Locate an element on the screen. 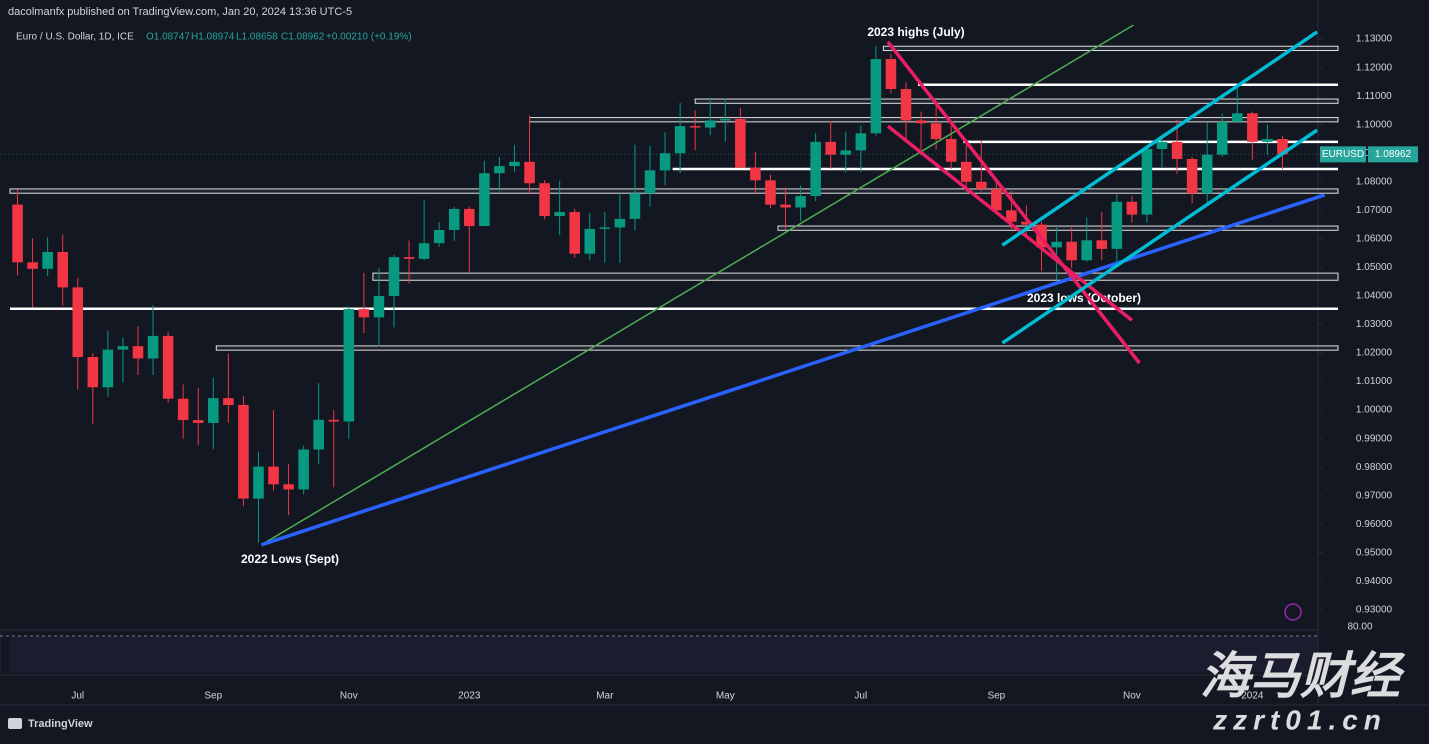 Image resolution: width=1429 pixels, height=744 pixels. y-tick-label: 1.02000 is located at coordinates (1374, 353).